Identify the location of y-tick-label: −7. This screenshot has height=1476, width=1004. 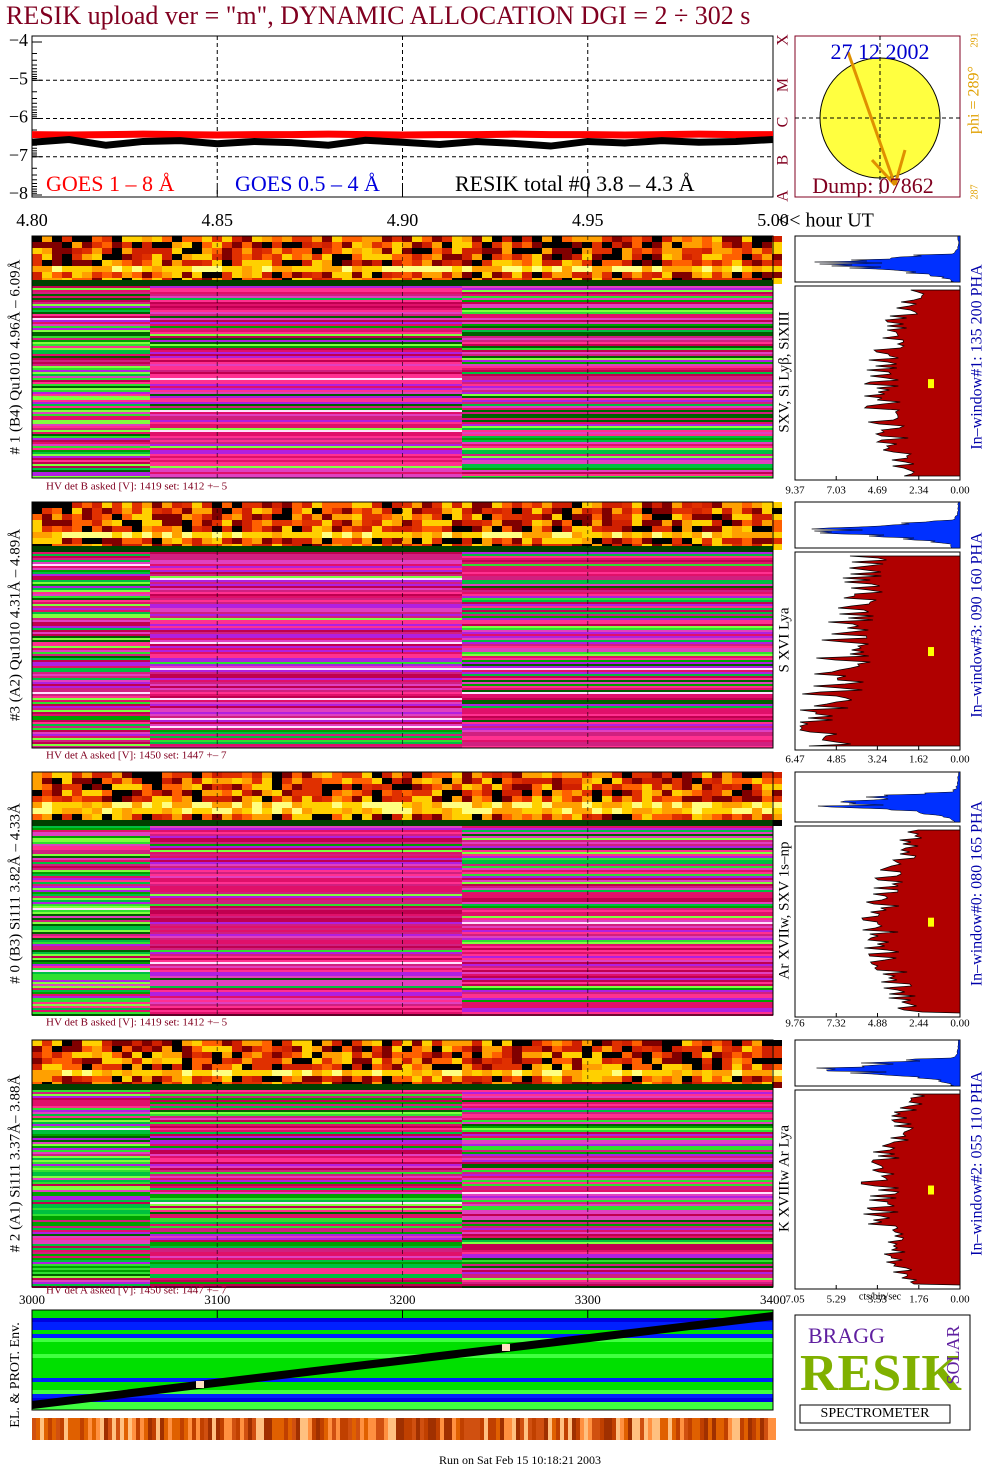
(18, 155).